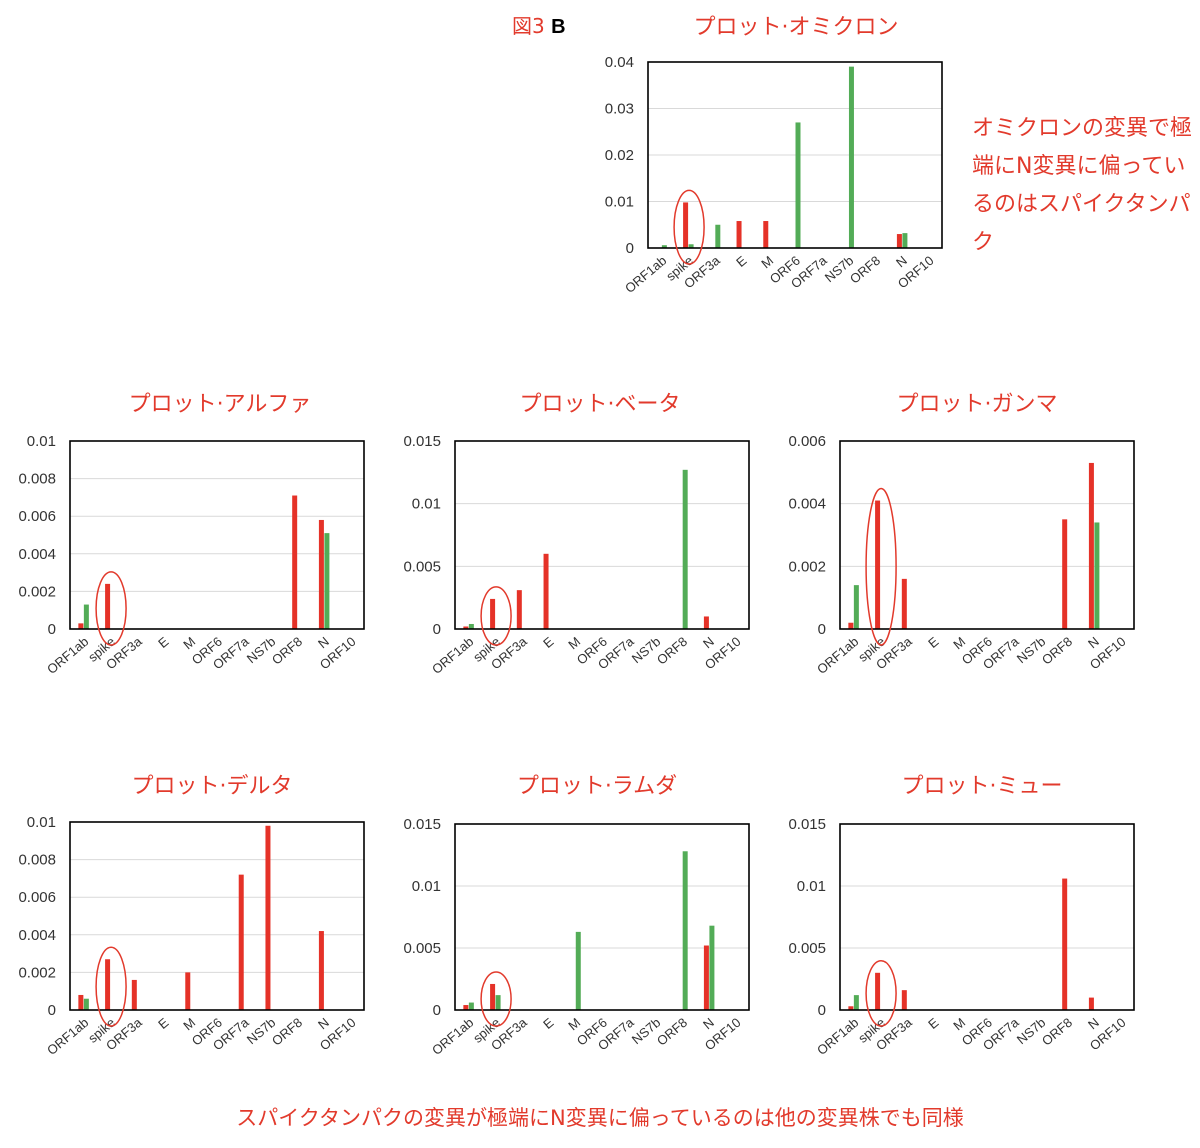  What do you see at coordinates (982, 786) in the screenshot?
I see `chart-title: プロット·ミュー` at bounding box center [982, 786].